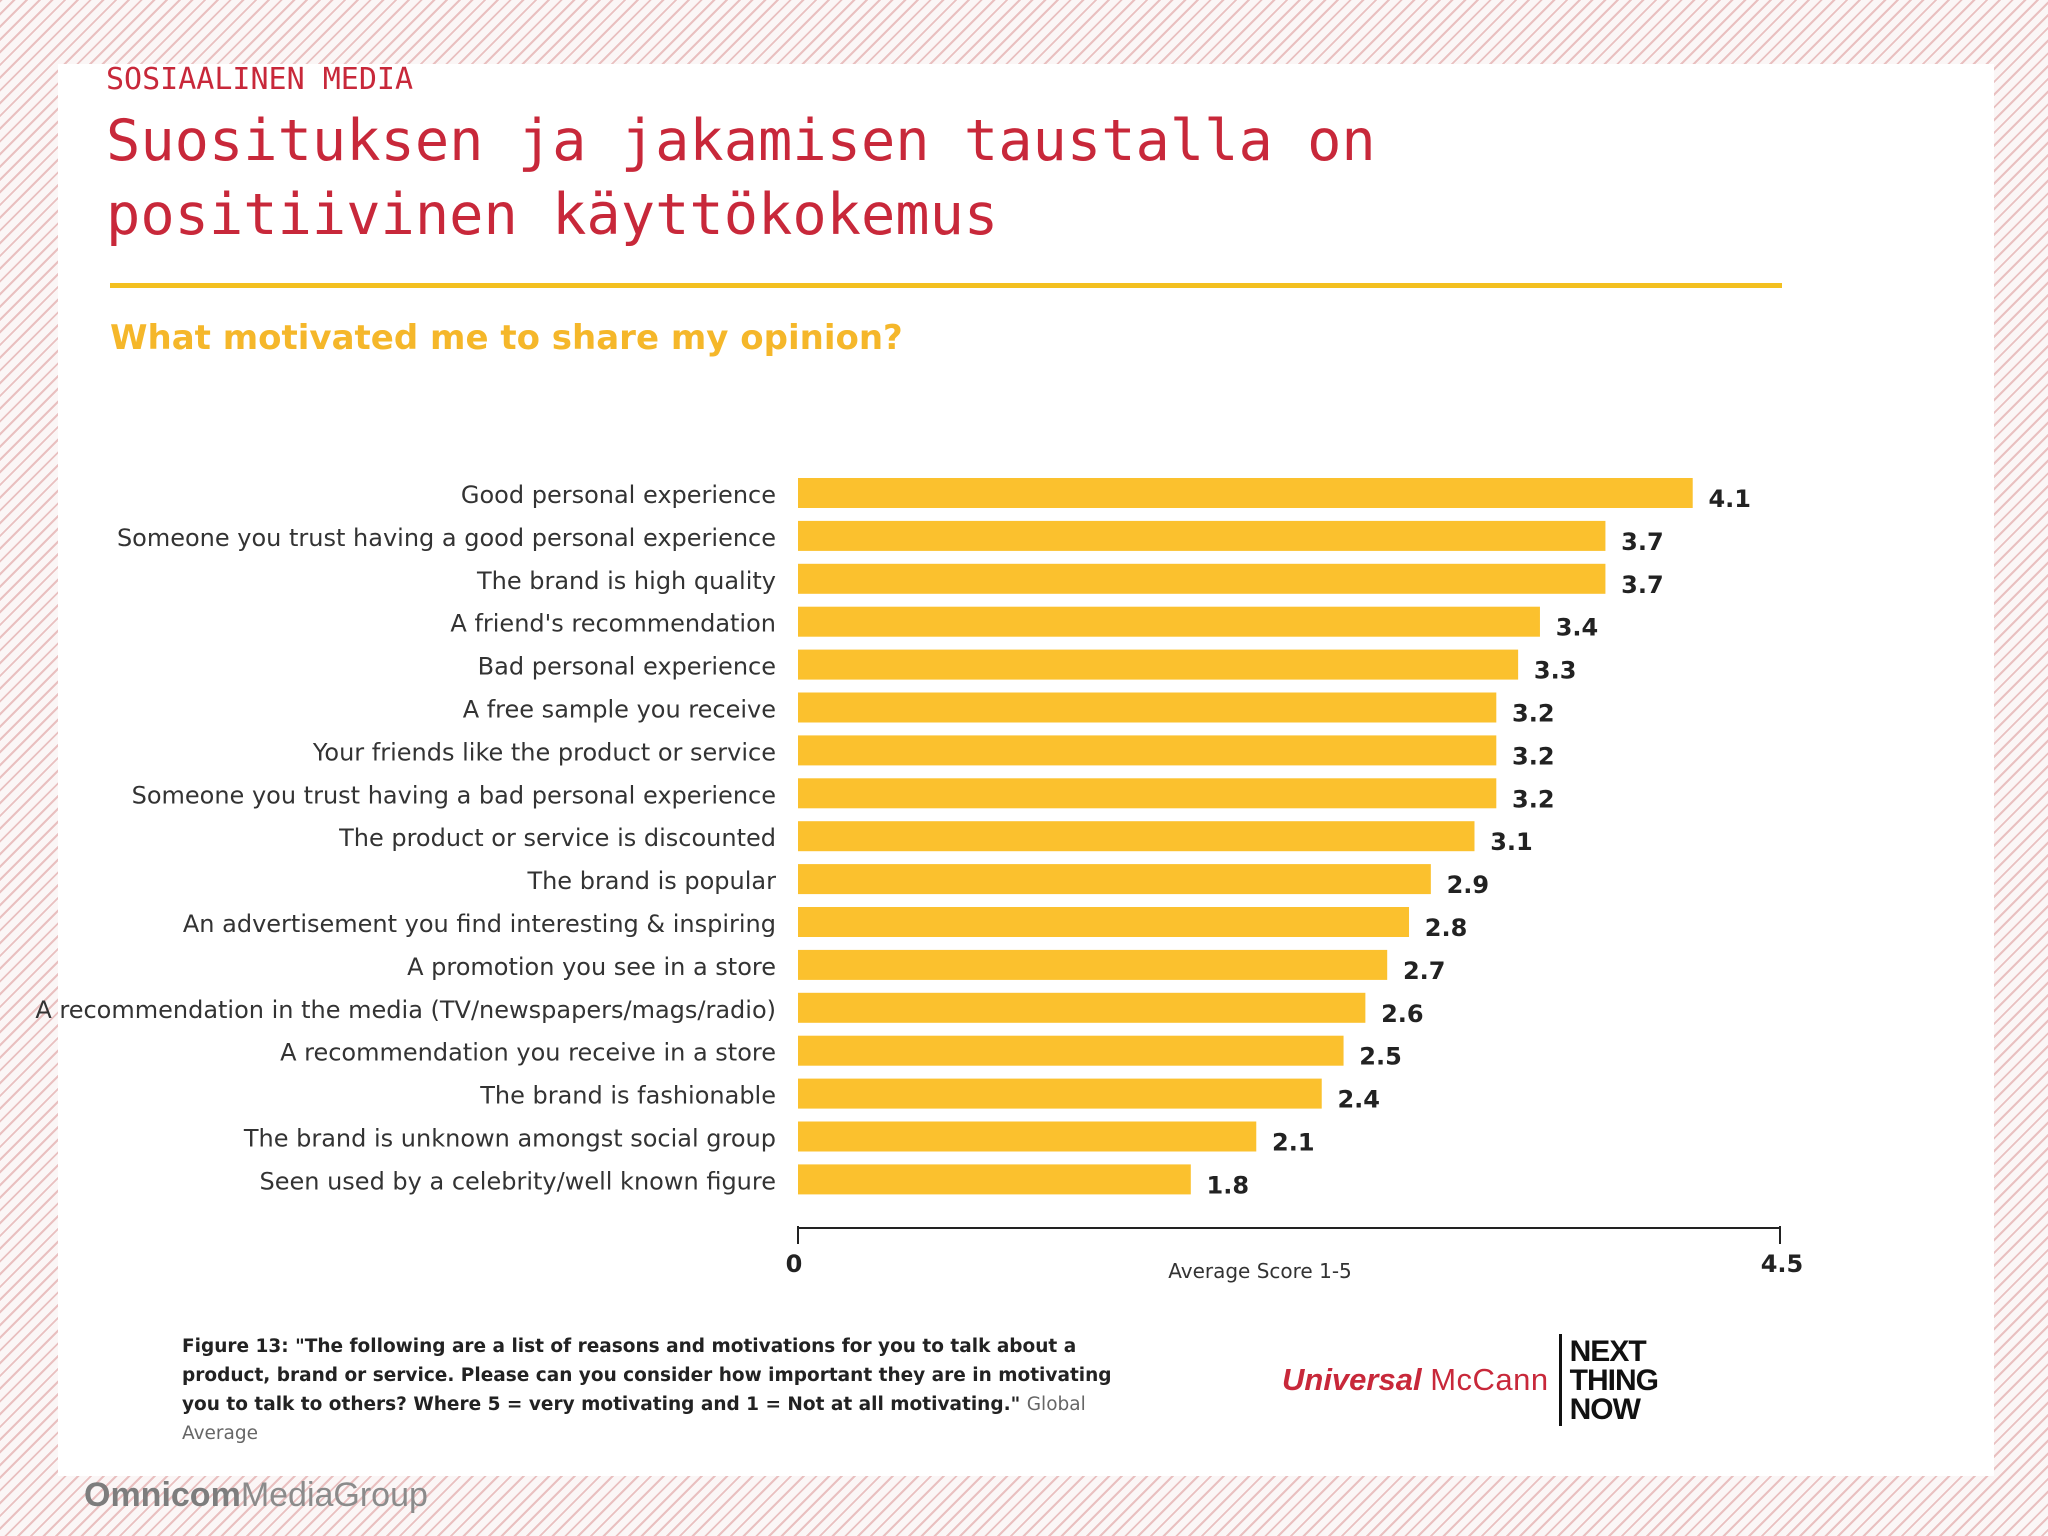  What do you see at coordinates (946, 285) in the screenshot?
I see `title-divider` at bounding box center [946, 285].